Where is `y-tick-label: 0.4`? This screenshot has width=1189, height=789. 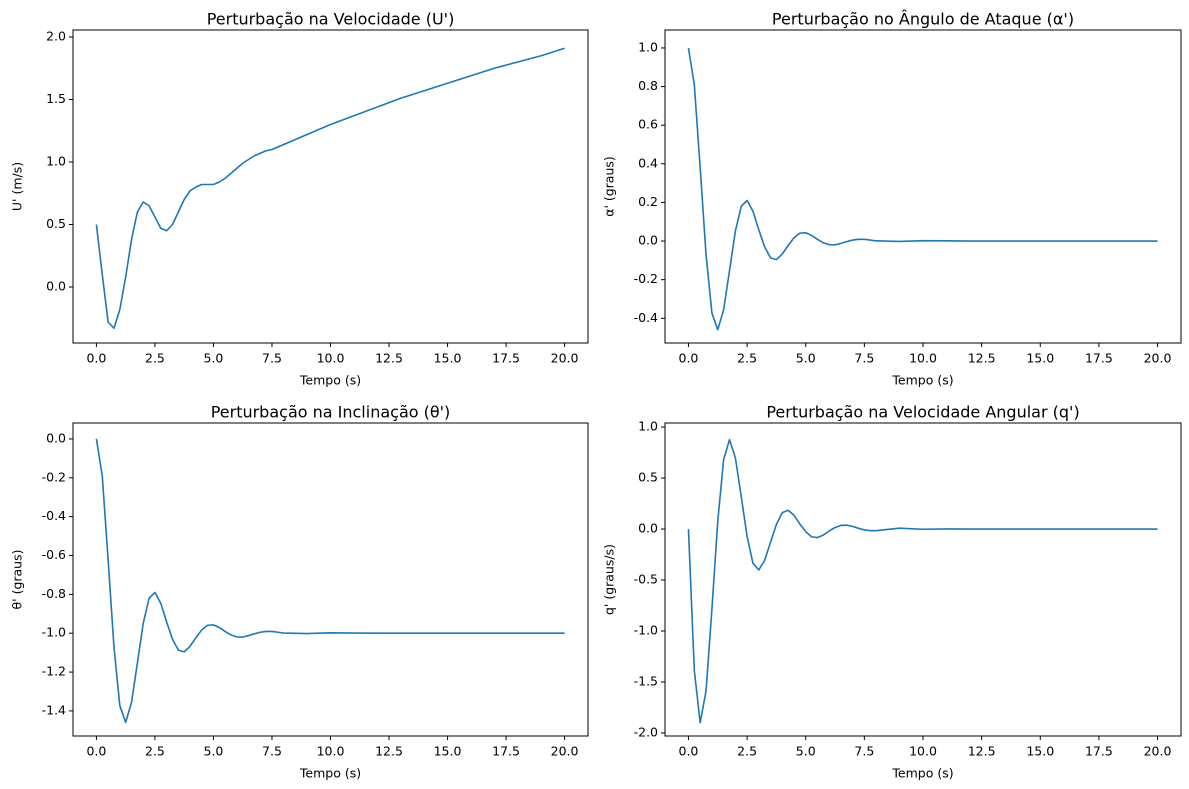
y-tick-label: 0.4 is located at coordinates (648, 162).